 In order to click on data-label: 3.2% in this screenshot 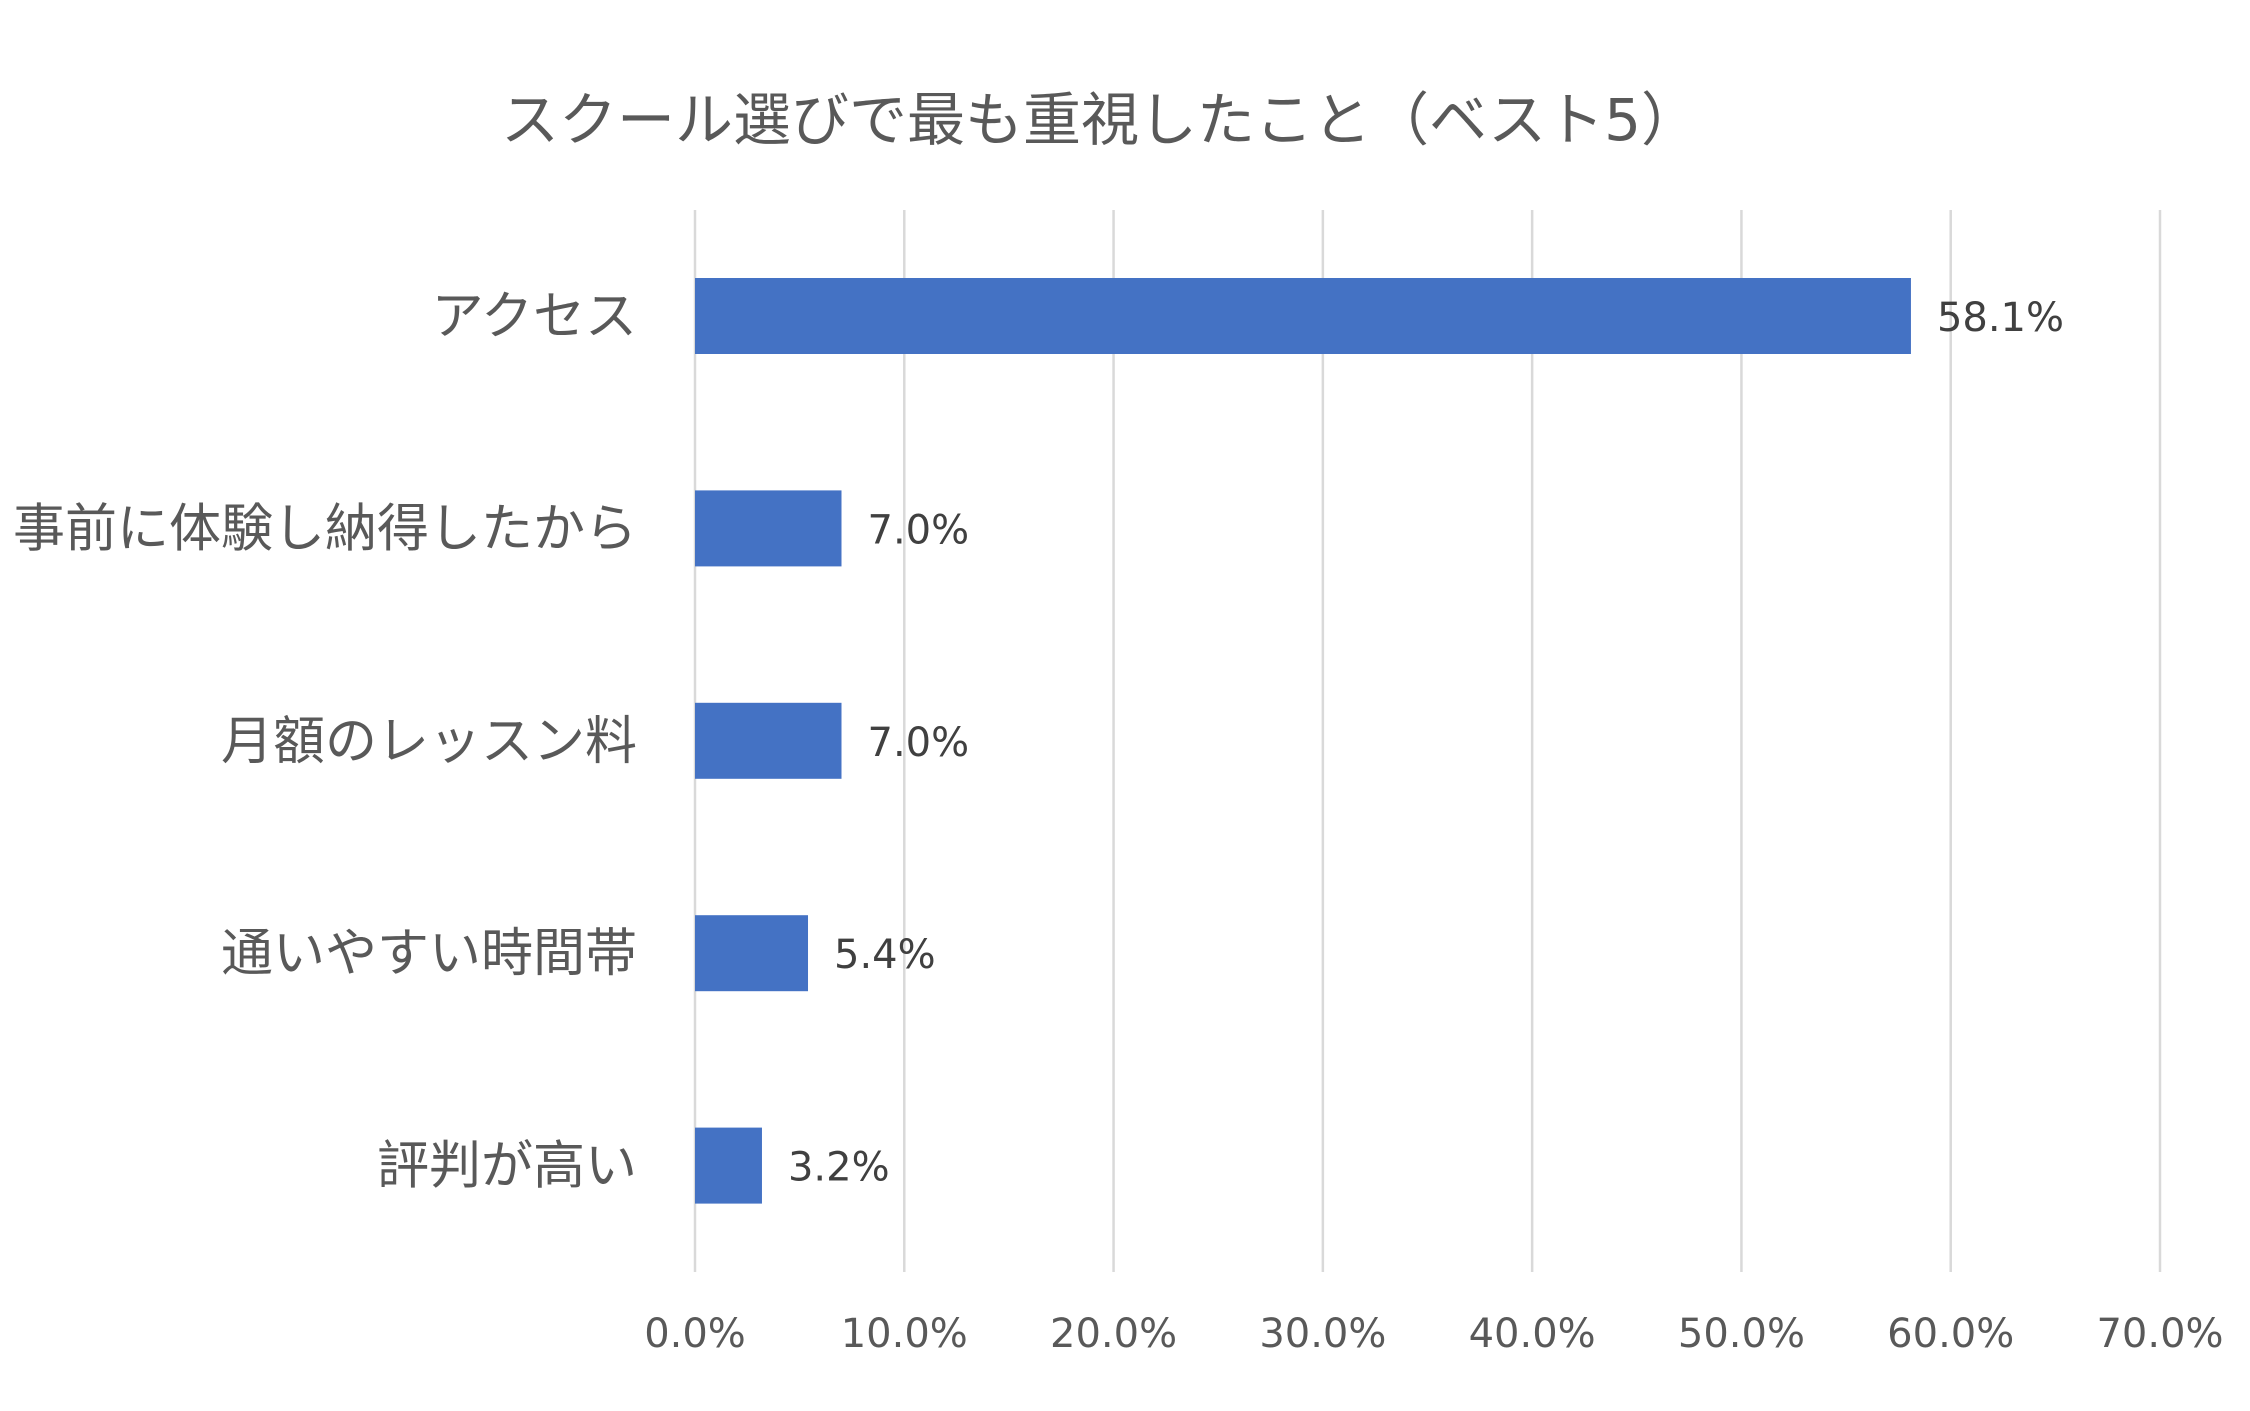, I will do `click(839, 1168)`.